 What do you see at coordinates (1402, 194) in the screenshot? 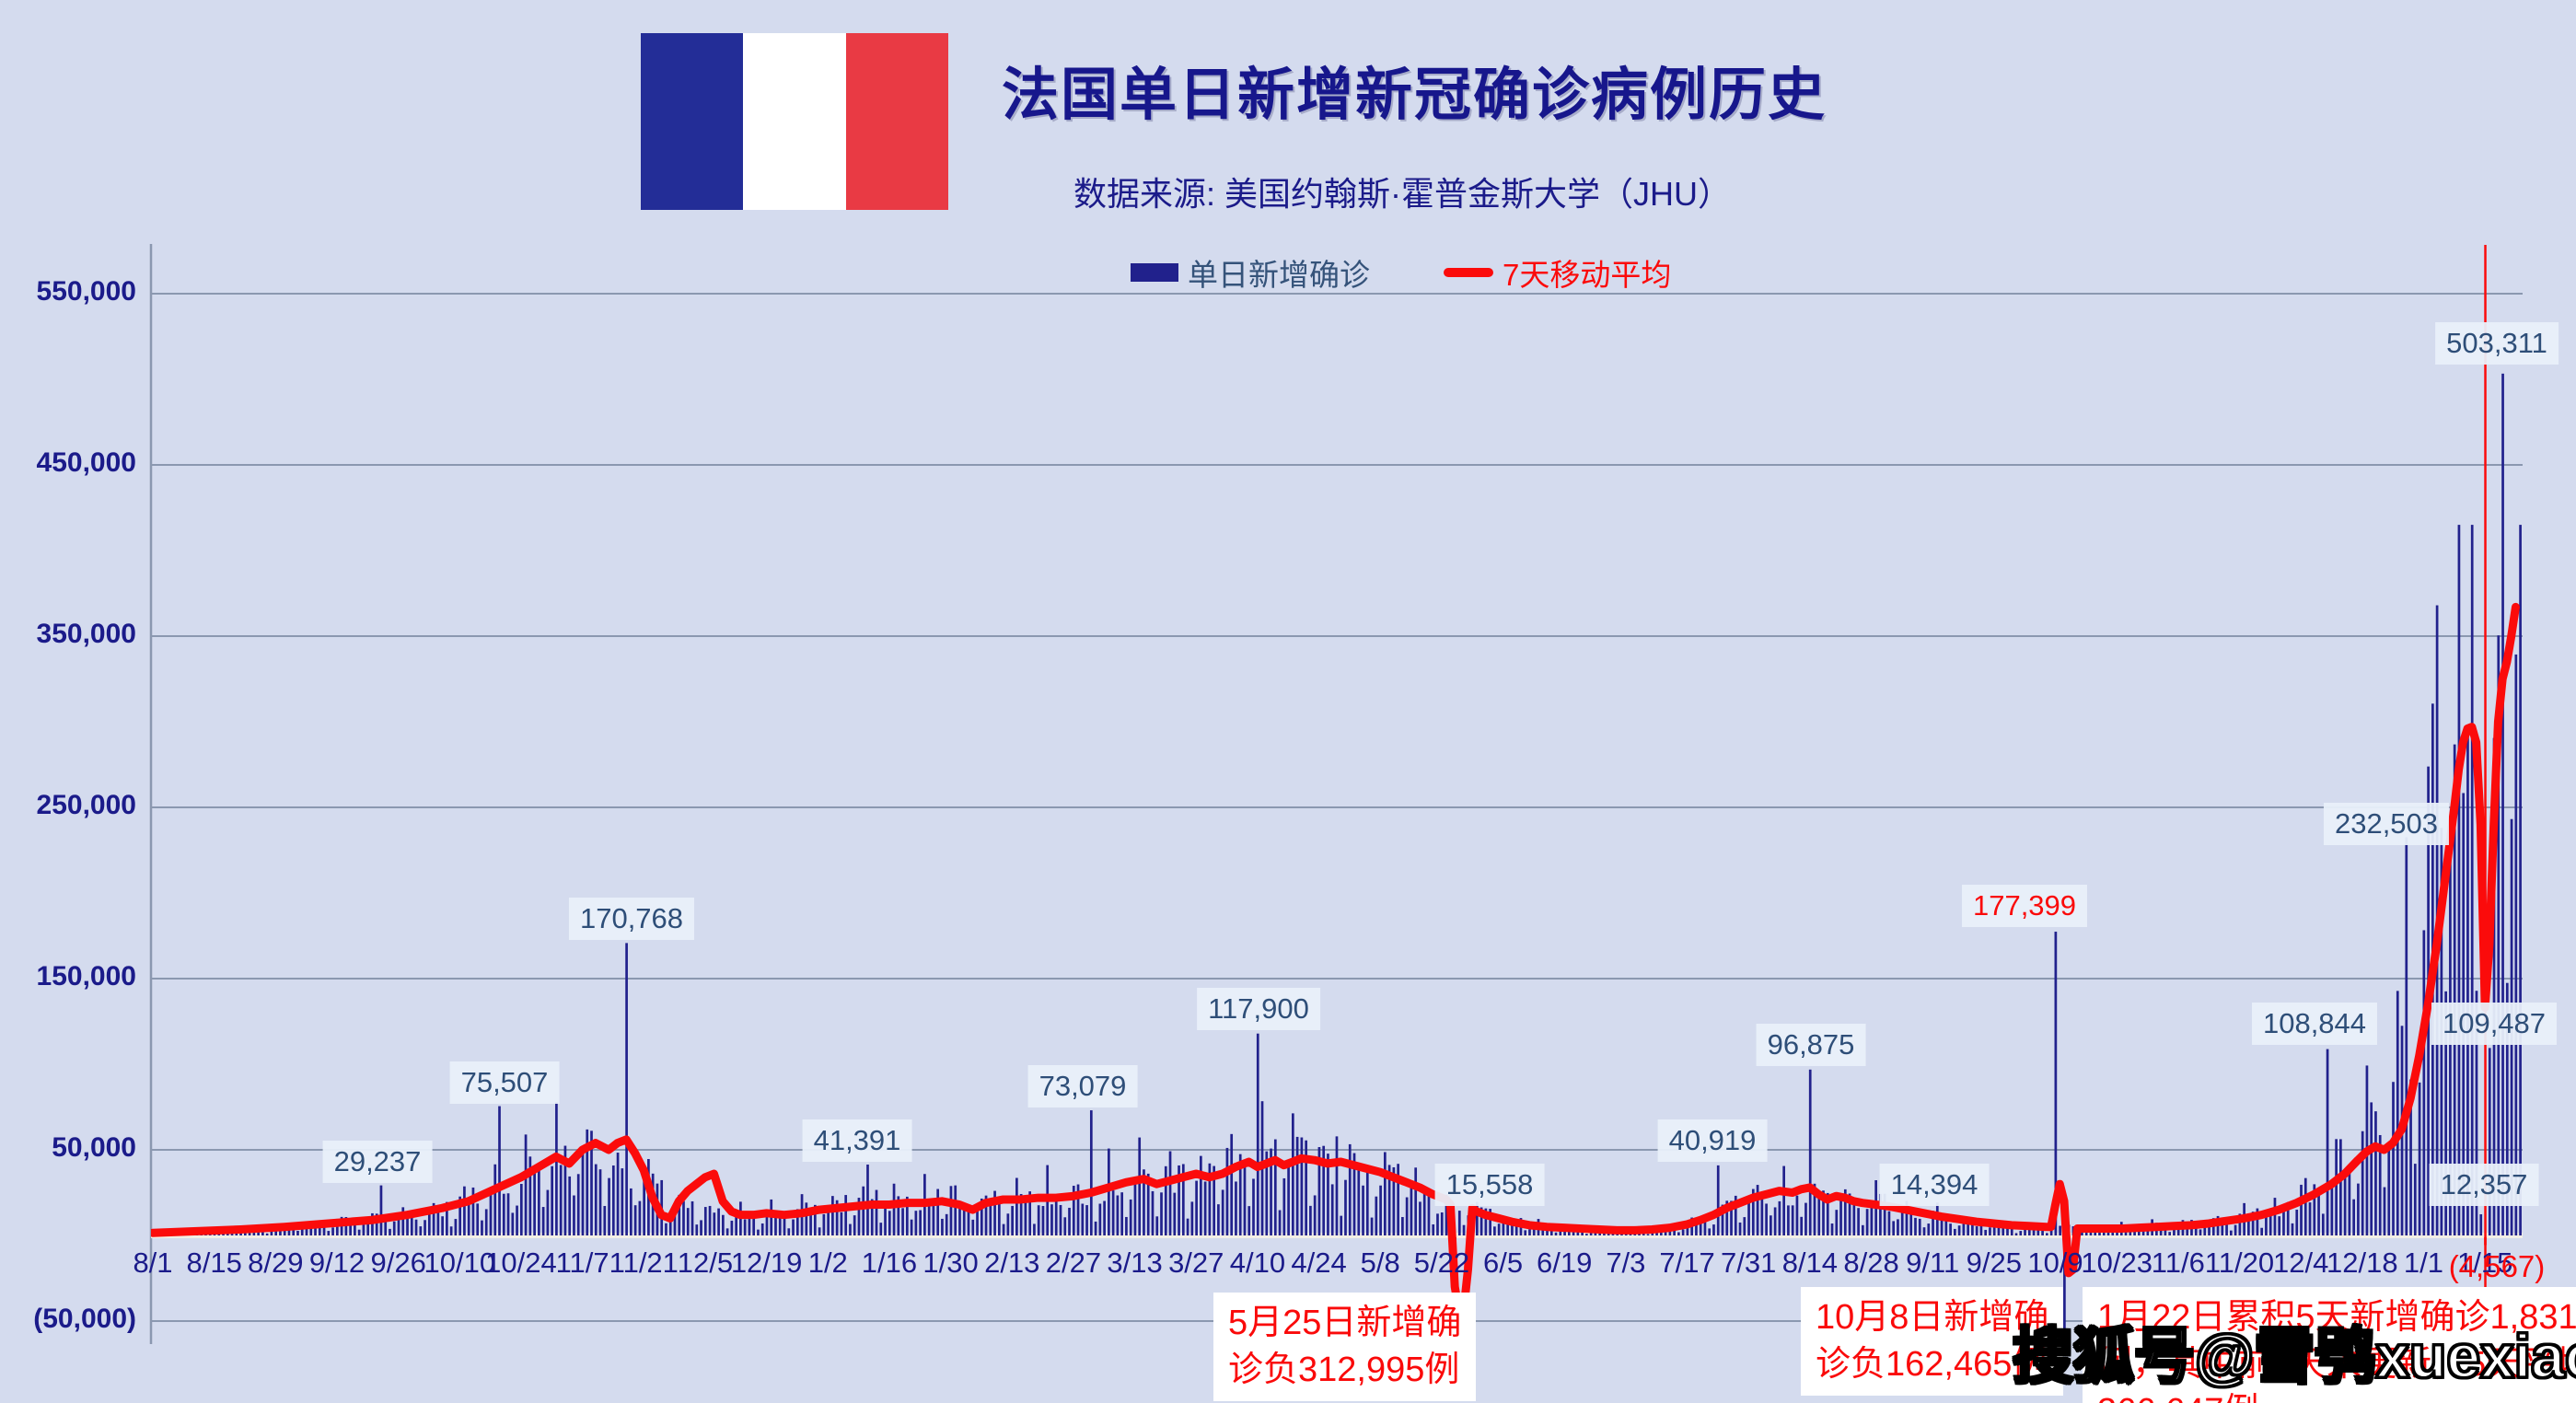
I see `data-source-subtitle: 数据来源: 美国约翰斯·霍普金斯大学（JHU）` at bounding box center [1402, 194].